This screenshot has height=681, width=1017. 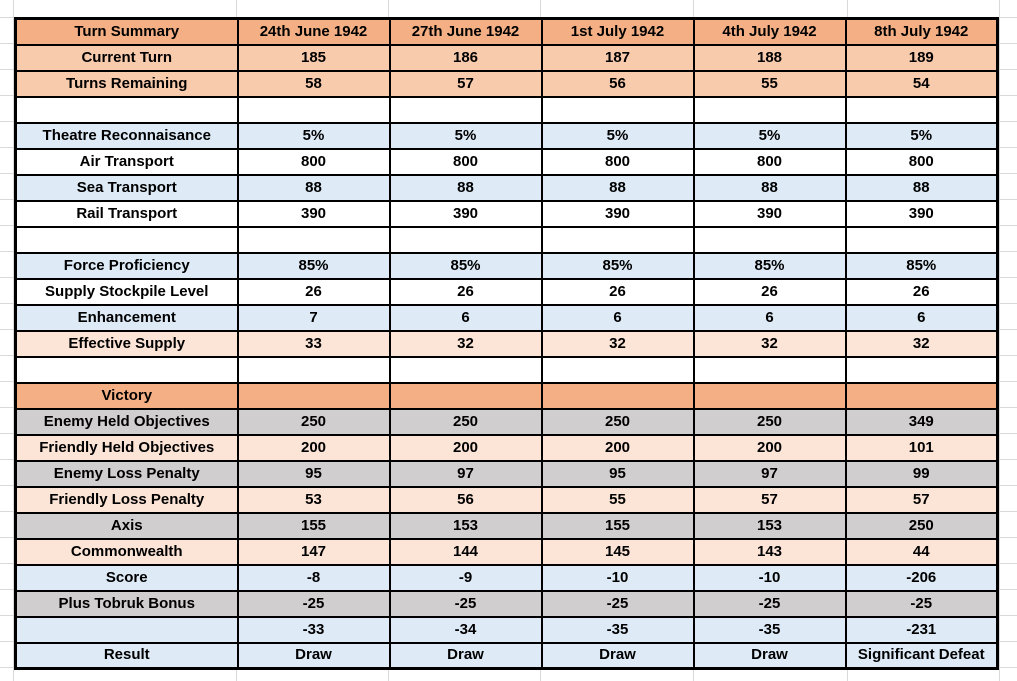 I want to click on value-cell: 97, so click(x=465, y=473).